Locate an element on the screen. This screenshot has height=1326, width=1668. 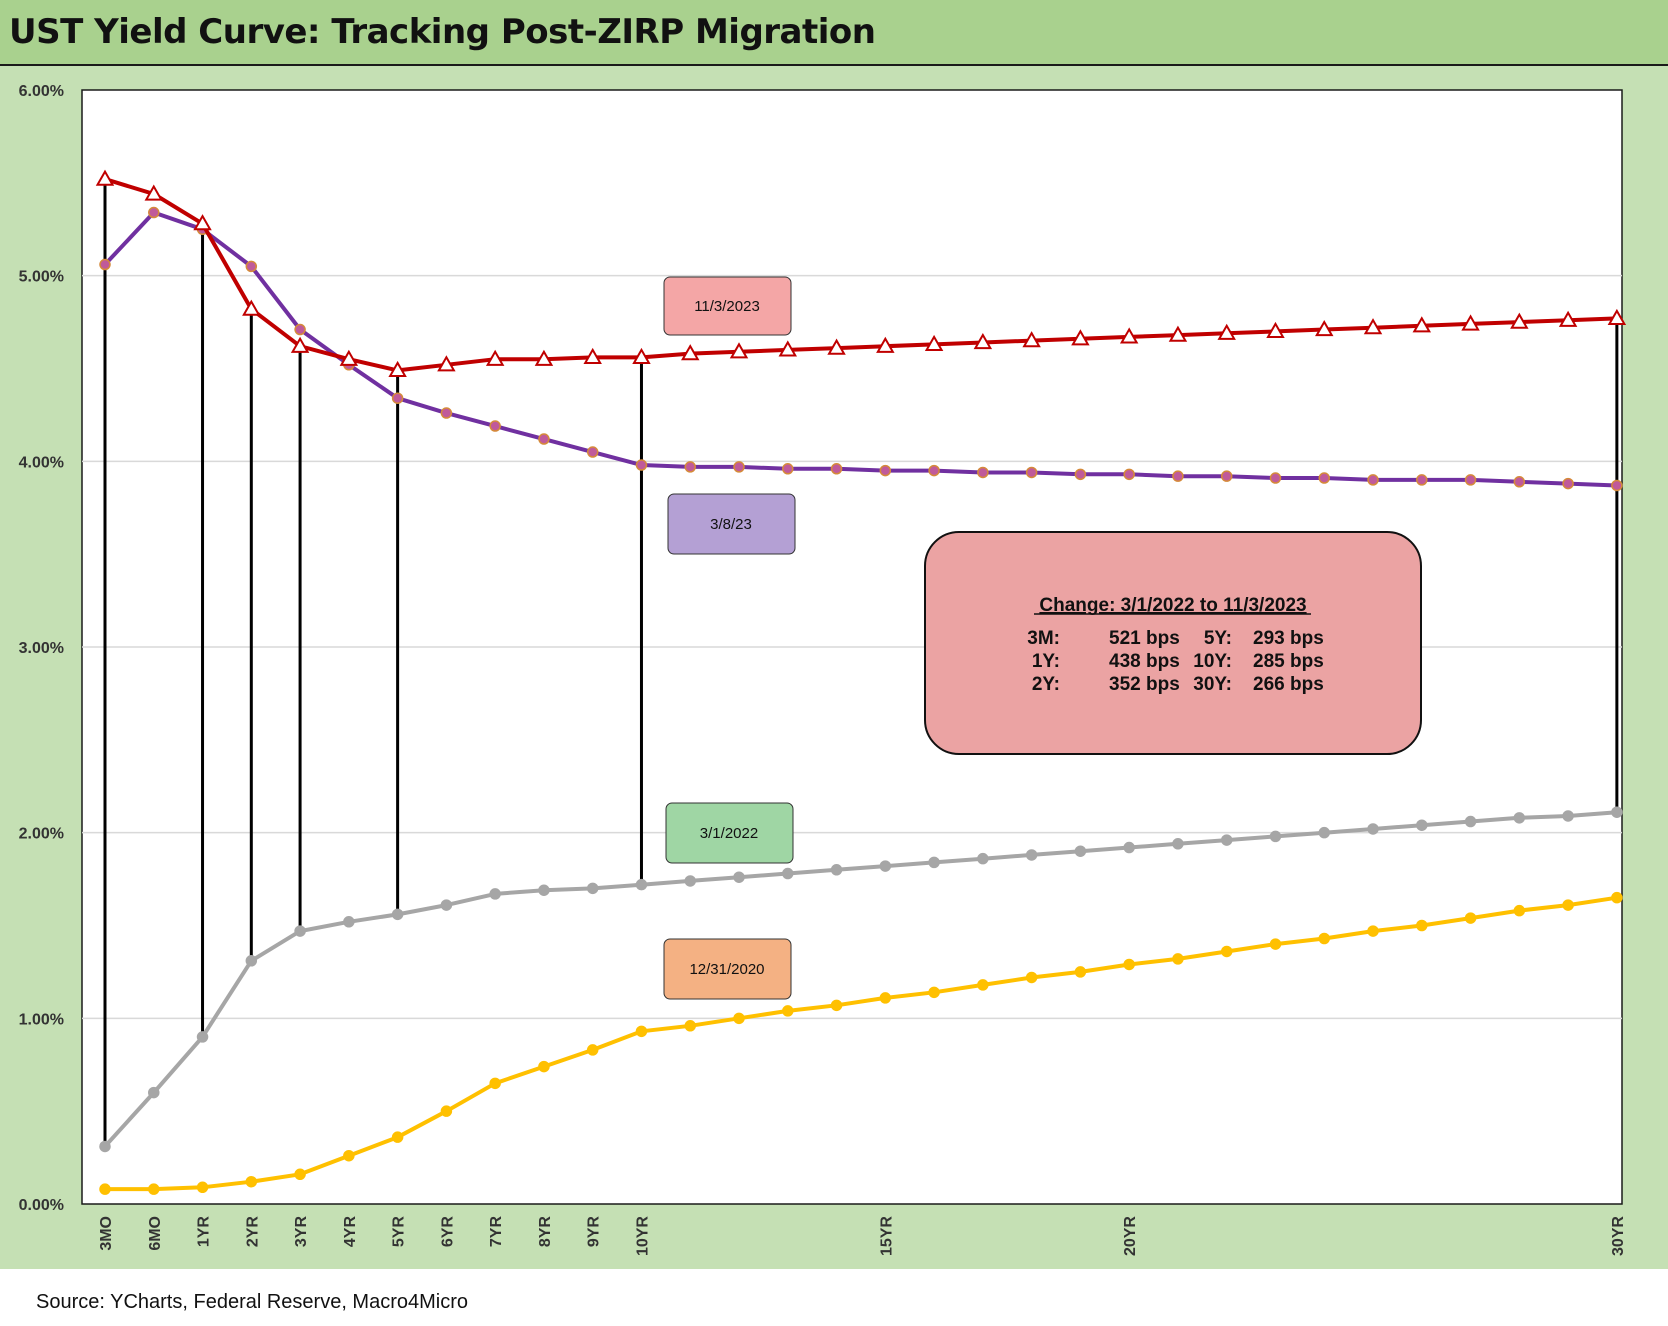
source-bar is located at coordinates (834, 1297).